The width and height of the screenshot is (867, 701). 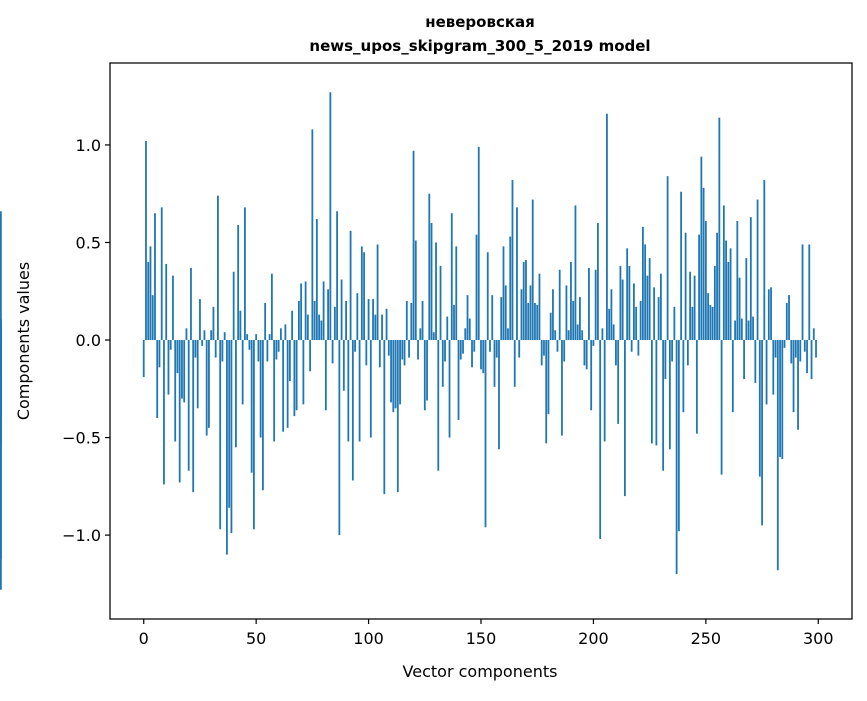 What do you see at coordinates (706, 638) in the screenshot?
I see `x-tick-label: 250` at bounding box center [706, 638].